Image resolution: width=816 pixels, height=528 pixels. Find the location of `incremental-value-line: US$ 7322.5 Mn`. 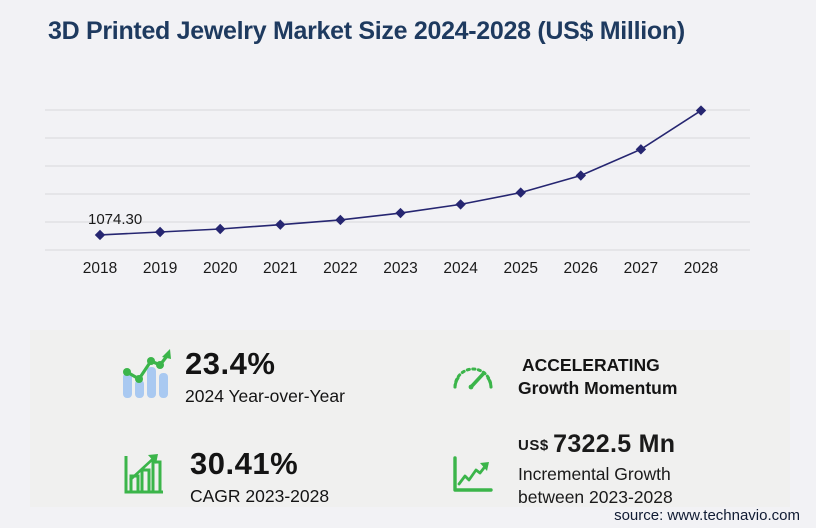

incremental-value-line: US$ 7322.5 Mn is located at coordinates (596, 444).